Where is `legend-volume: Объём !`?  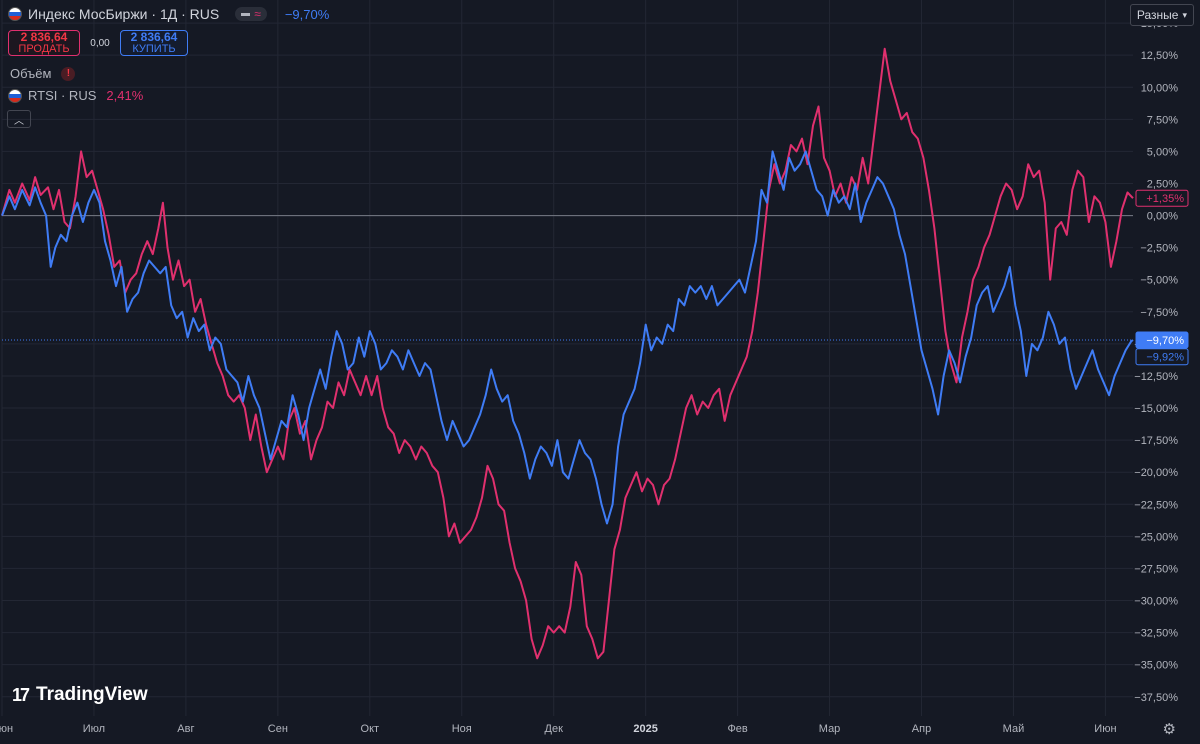
legend-volume: Объём ! is located at coordinates (43, 73).